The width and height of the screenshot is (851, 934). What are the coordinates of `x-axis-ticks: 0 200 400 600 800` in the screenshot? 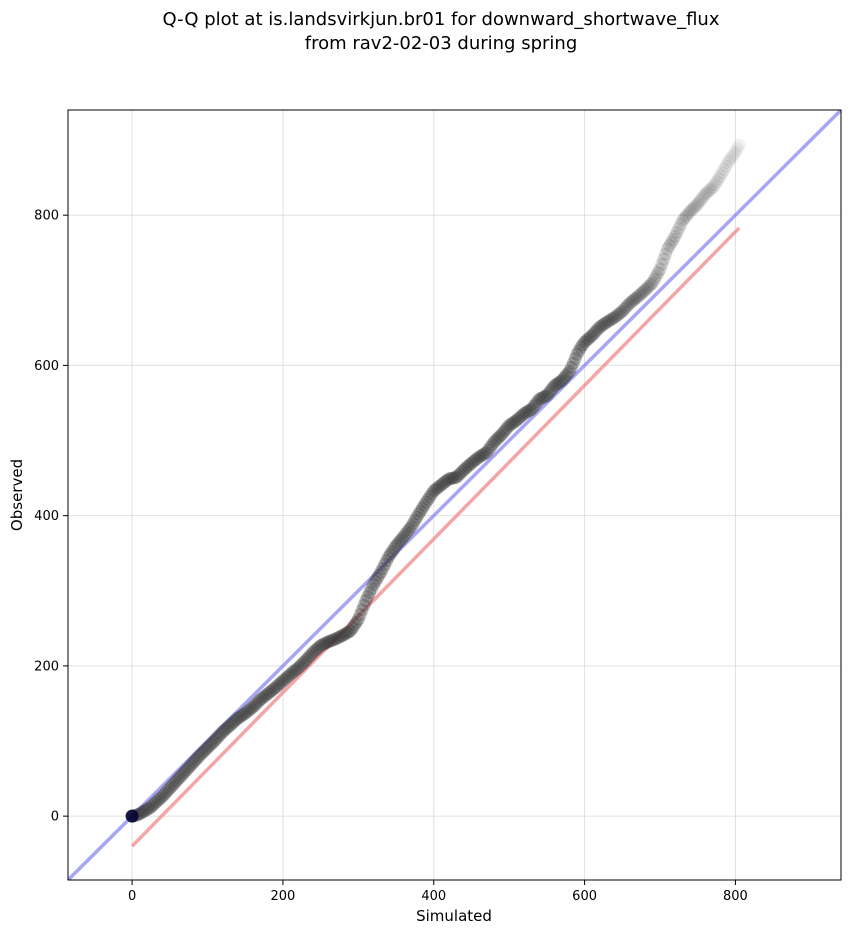 It's located at (438, 892).